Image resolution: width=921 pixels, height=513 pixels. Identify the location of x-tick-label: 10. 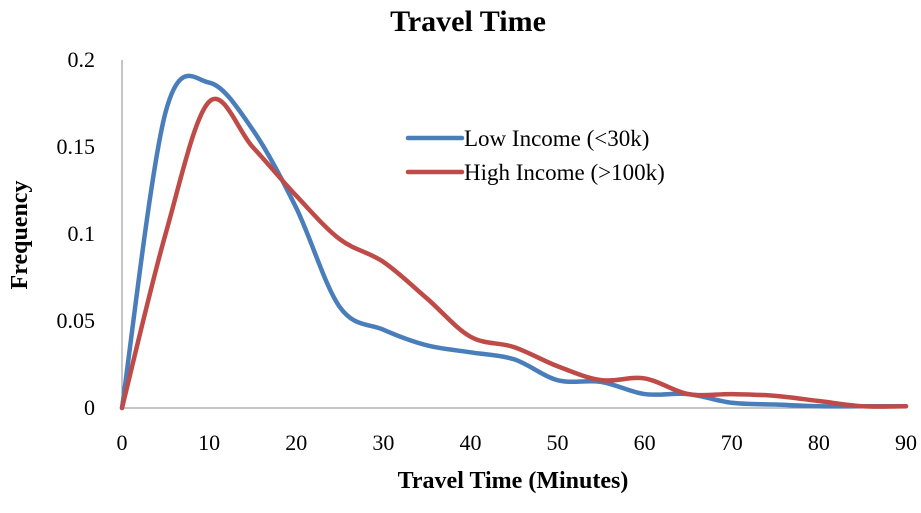
(209, 442).